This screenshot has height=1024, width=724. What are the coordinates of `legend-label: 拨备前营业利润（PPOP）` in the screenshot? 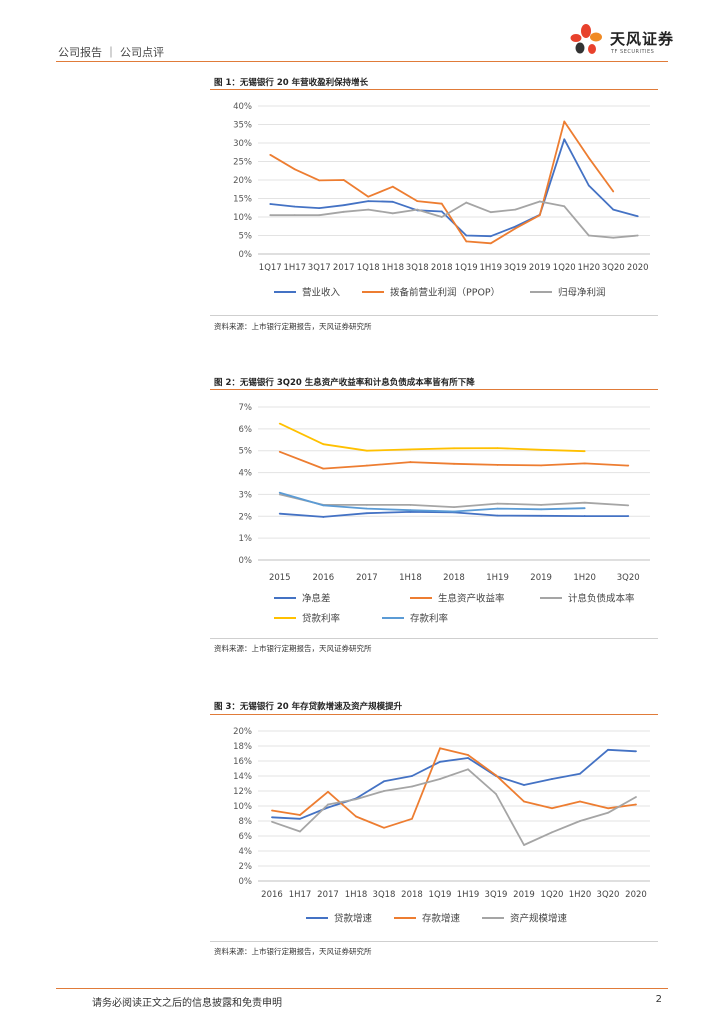 It's located at (445, 293).